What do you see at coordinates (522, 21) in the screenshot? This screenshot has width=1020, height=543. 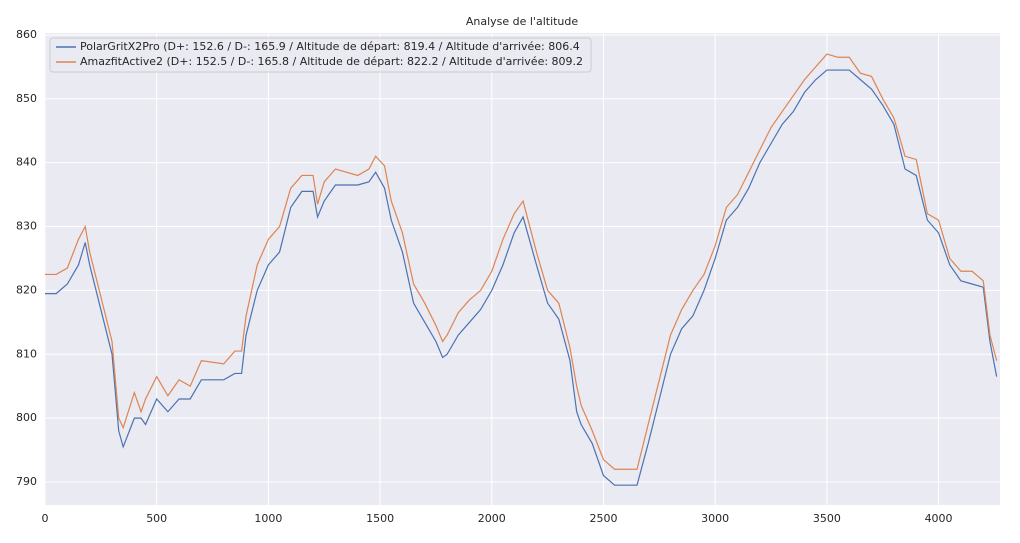 I see `chart-title: Analyse de l'altitude` at bounding box center [522, 21].